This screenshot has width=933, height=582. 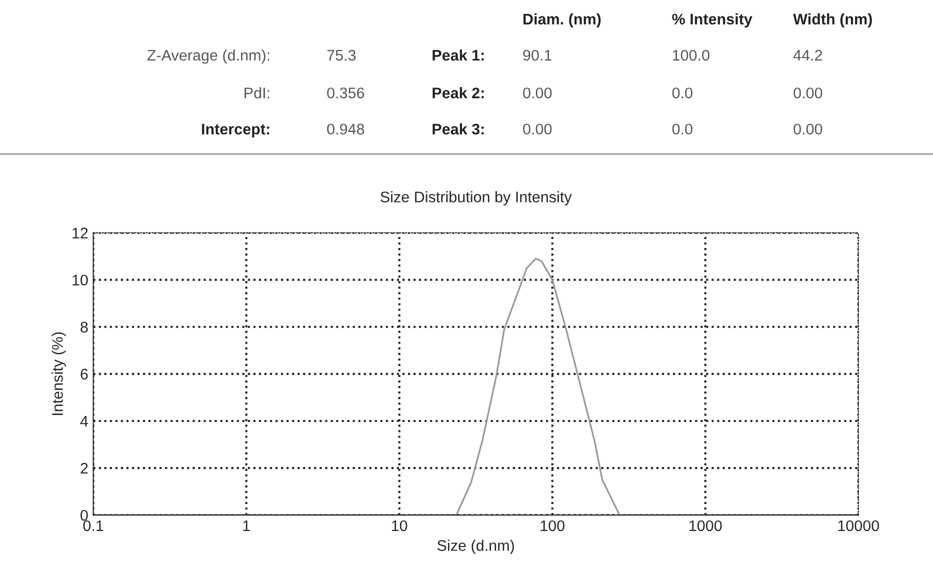 I want to click on text: Width (nm), so click(x=832, y=20).